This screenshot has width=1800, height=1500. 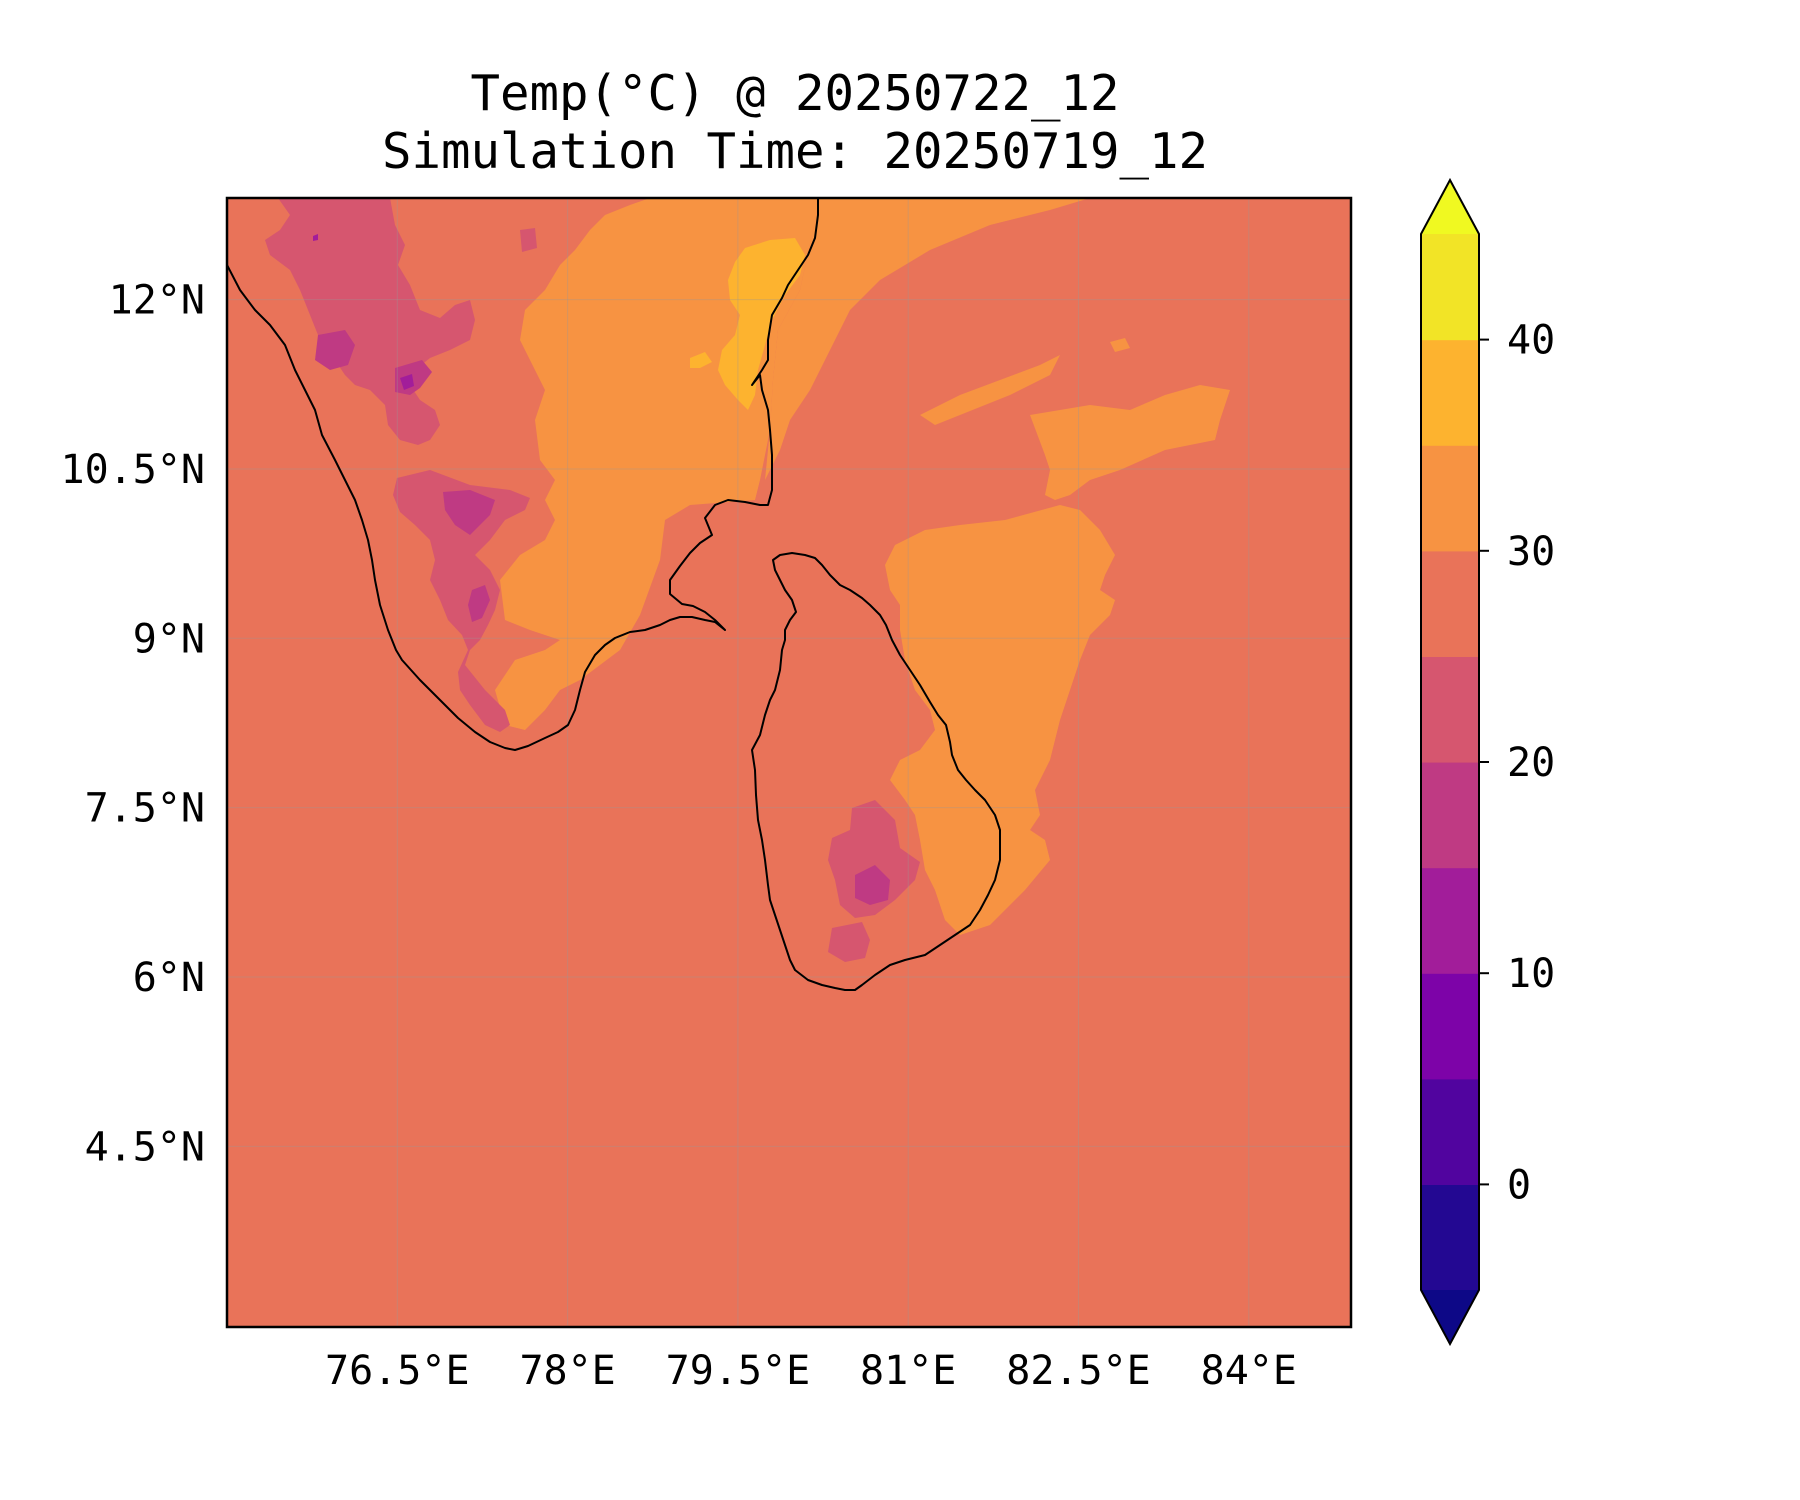 What do you see at coordinates (145, 809) in the screenshot?
I see `lat-tick-label: 7.5°N` at bounding box center [145, 809].